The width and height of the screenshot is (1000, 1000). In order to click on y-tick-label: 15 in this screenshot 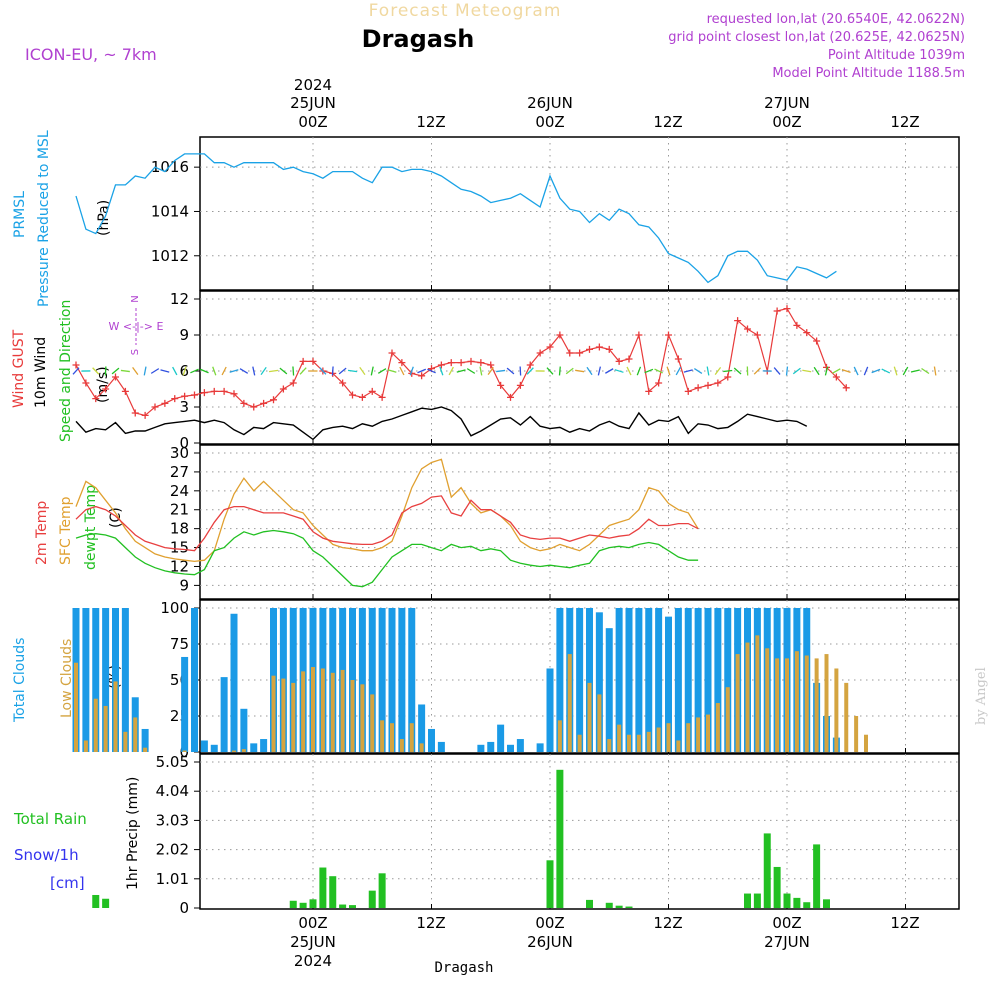, I will do `click(179, 548)`.